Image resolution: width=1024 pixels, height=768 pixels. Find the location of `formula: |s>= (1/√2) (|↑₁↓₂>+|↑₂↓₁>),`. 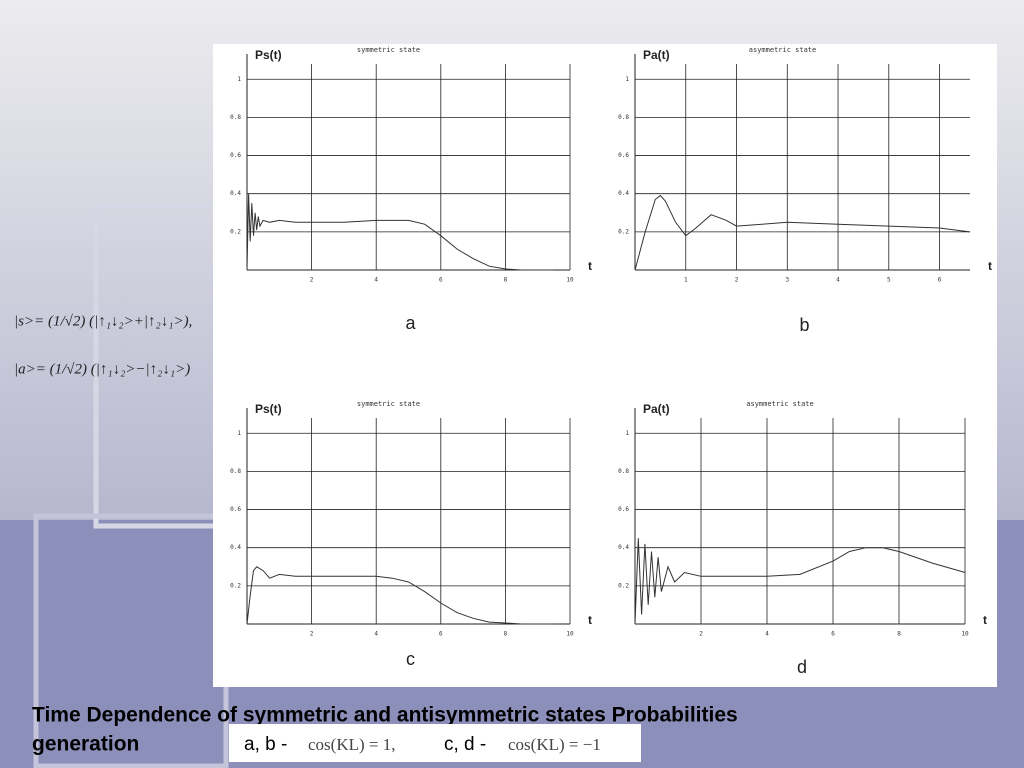

formula: |s>= (1/√2) (|↑₁↓₂>+|↑₂↓₁>), is located at coordinates (103, 321).